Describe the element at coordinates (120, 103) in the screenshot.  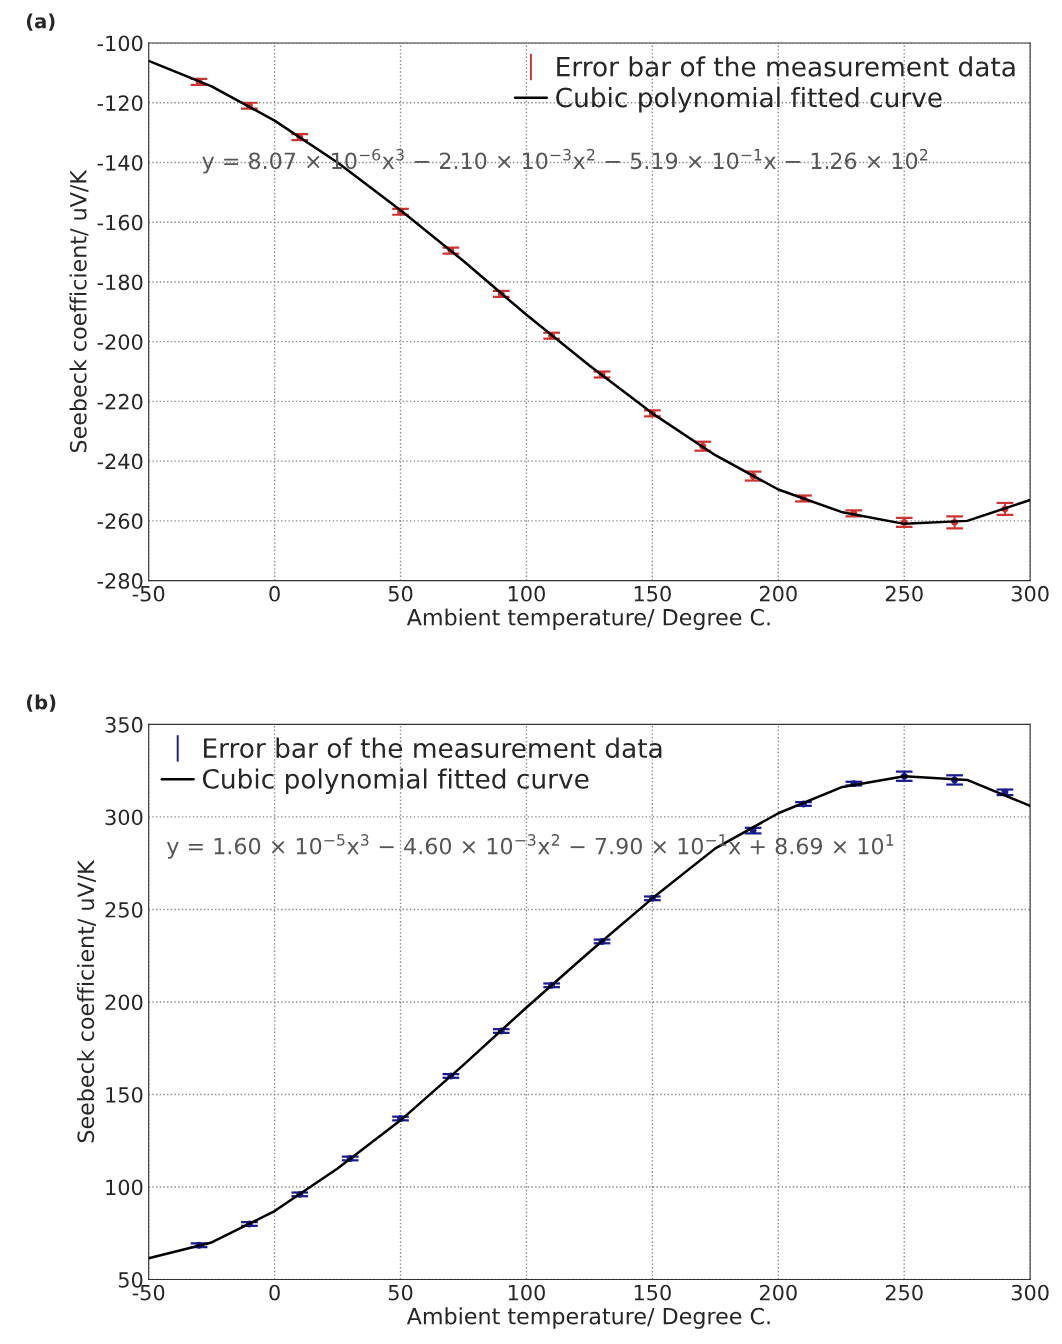
I see `y-tick-label: -120` at that location.